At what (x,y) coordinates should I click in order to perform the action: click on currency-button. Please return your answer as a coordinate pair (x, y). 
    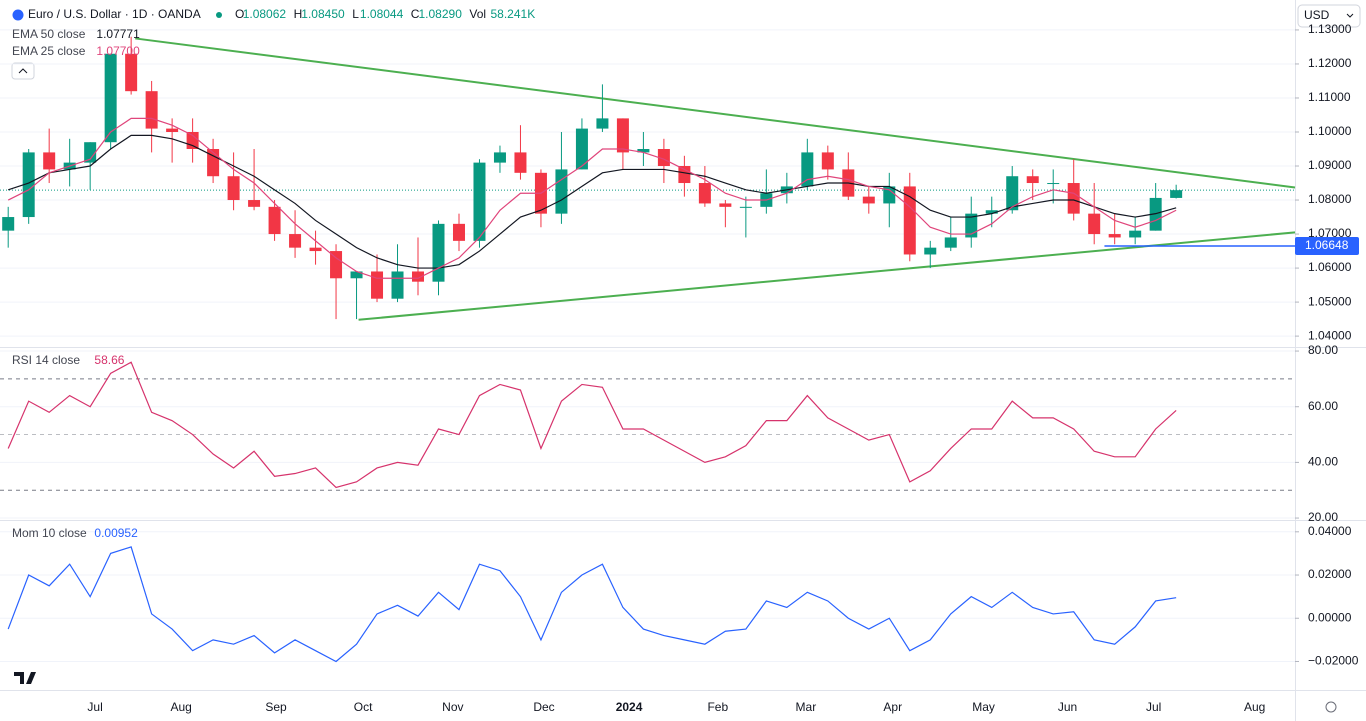
    Looking at the image, I should click on (1329, 16).